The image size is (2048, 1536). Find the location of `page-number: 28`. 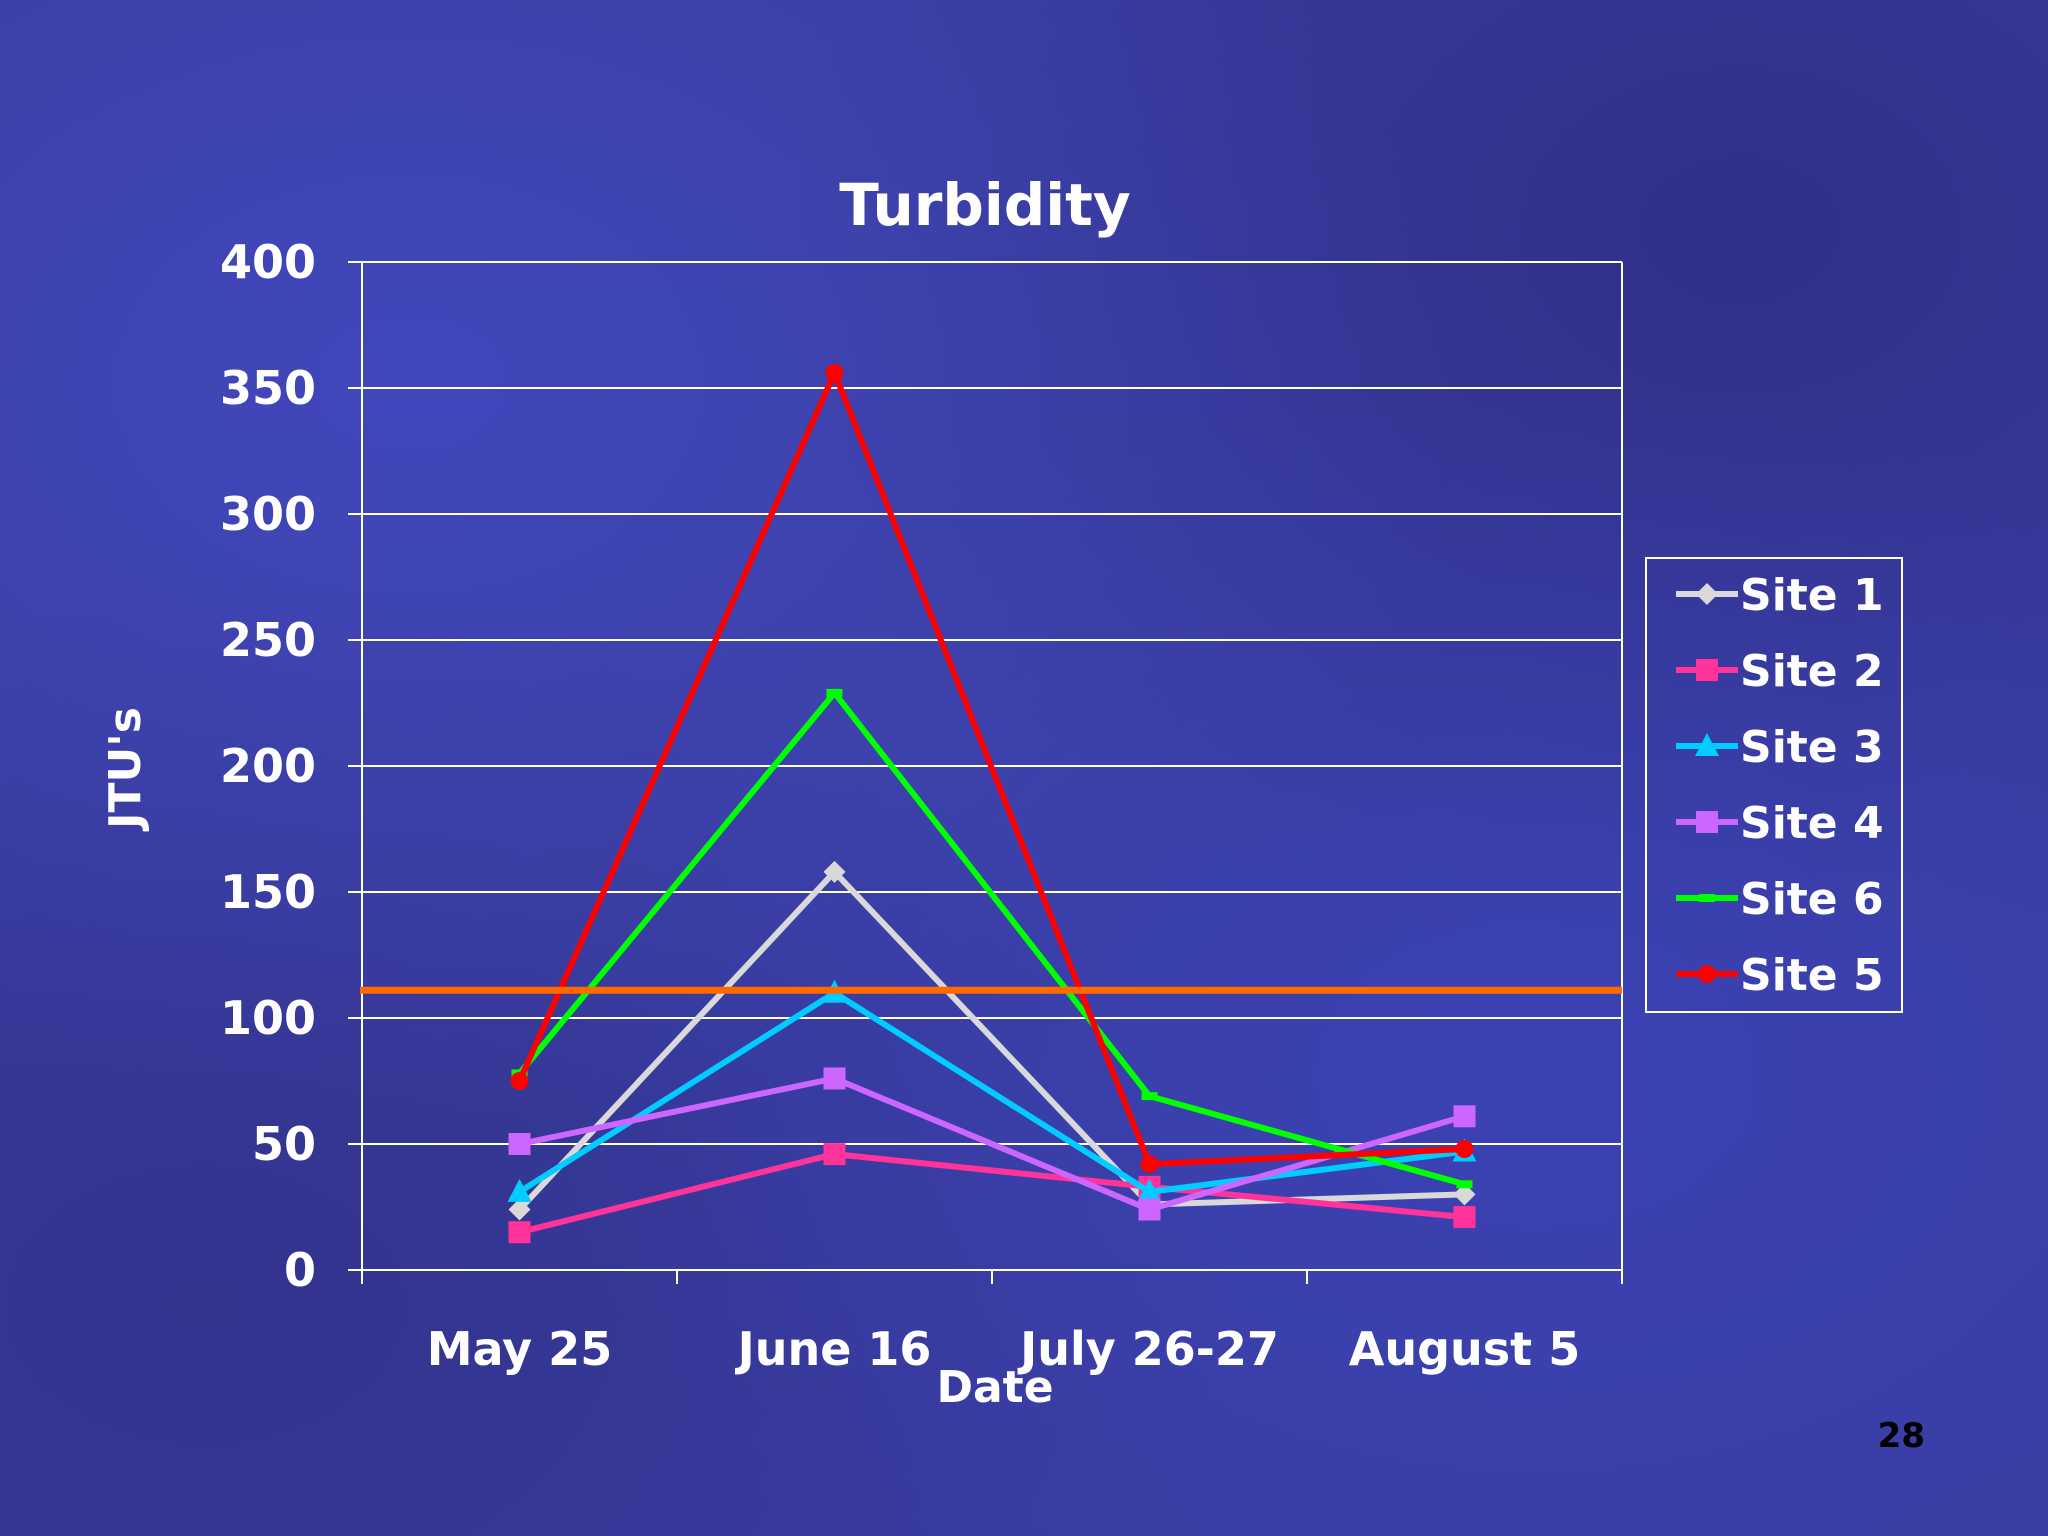

page-number: 28 is located at coordinates (1901, 1436).